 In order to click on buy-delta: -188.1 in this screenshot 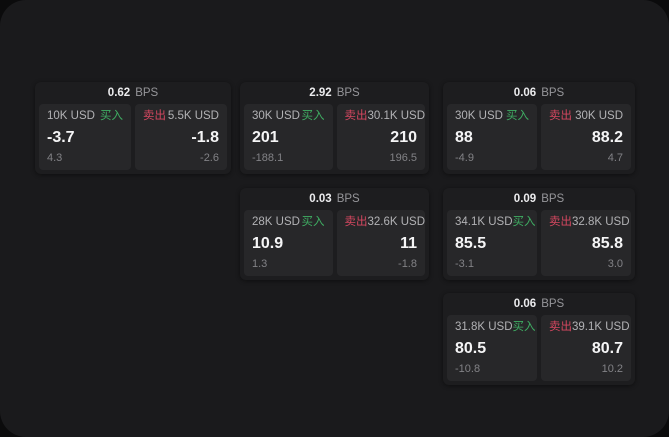, I will do `click(268, 158)`.